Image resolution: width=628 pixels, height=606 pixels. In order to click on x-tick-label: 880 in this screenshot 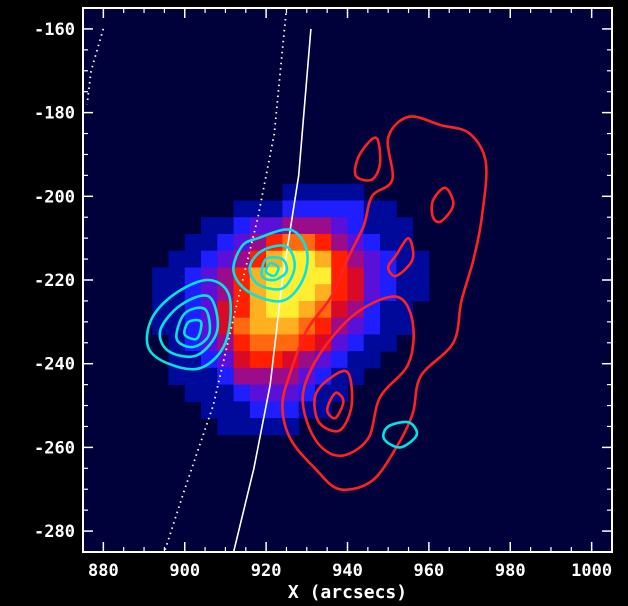, I will do `click(103, 571)`.